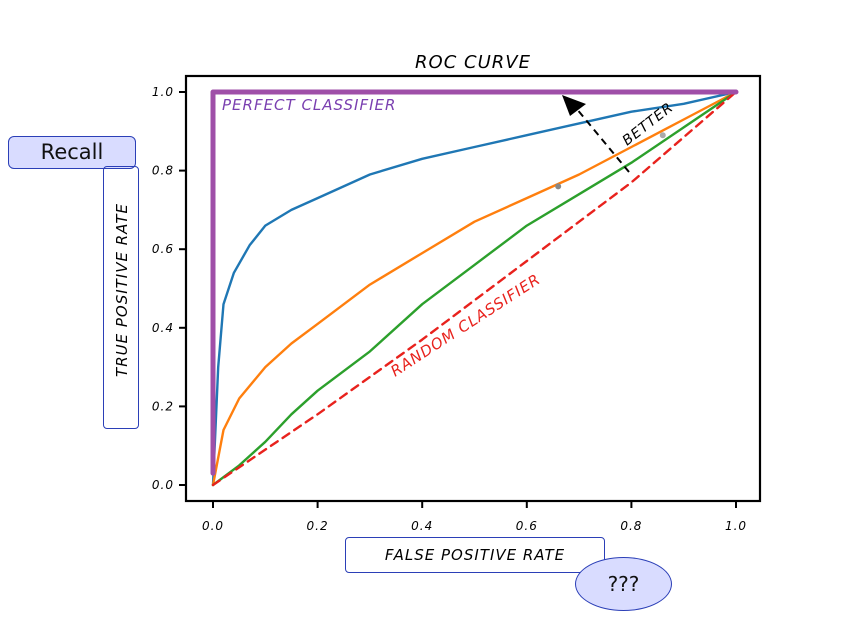 The width and height of the screenshot is (842, 635). What do you see at coordinates (122, 290) in the screenshot?
I see `y-axis-title: TRUE POSITIVE RATE` at bounding box center [122, 290].